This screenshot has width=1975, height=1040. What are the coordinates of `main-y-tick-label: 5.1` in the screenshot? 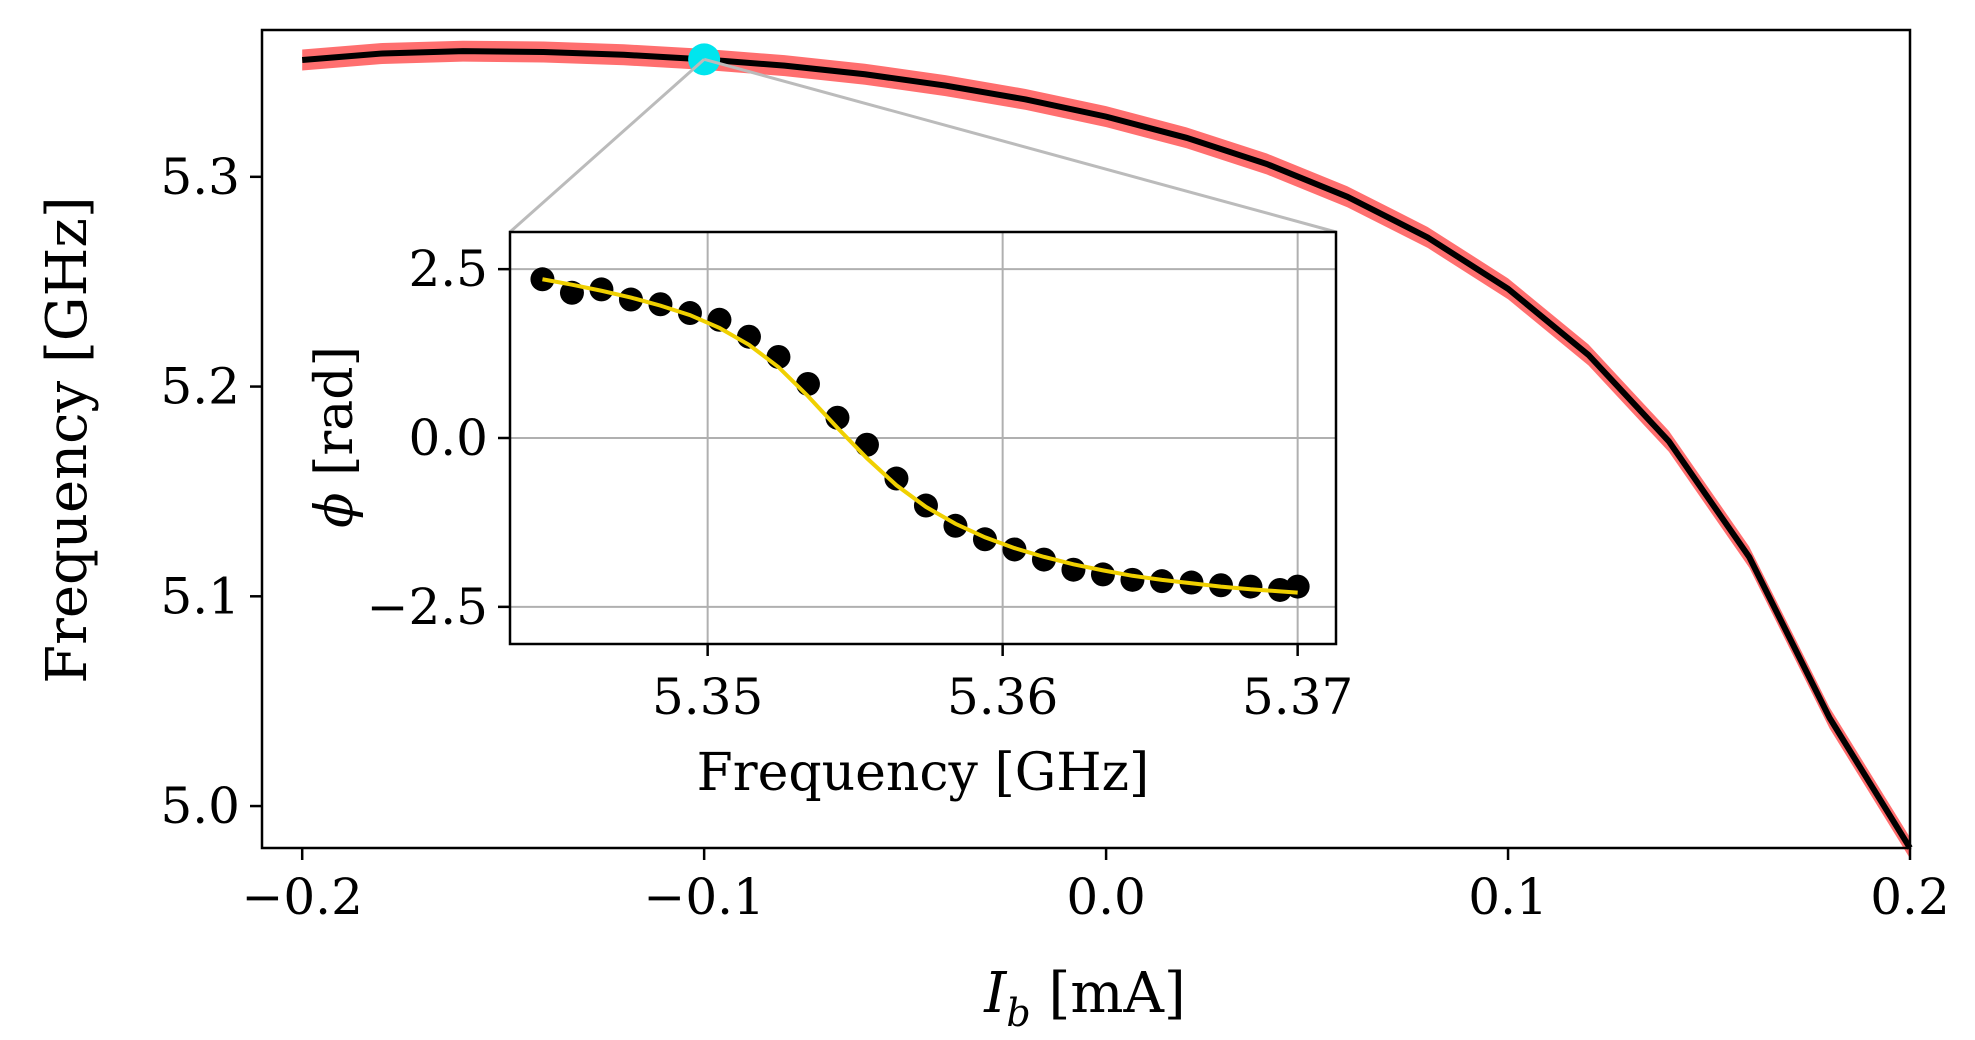 It's located at (200, 596).